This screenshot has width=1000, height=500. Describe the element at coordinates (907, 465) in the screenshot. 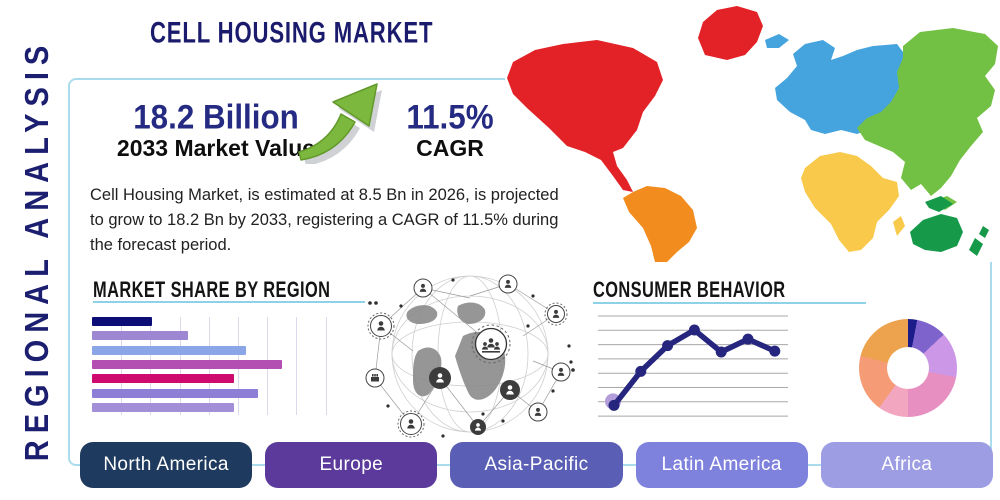

I see `region-button-africa: Africa` at that location.